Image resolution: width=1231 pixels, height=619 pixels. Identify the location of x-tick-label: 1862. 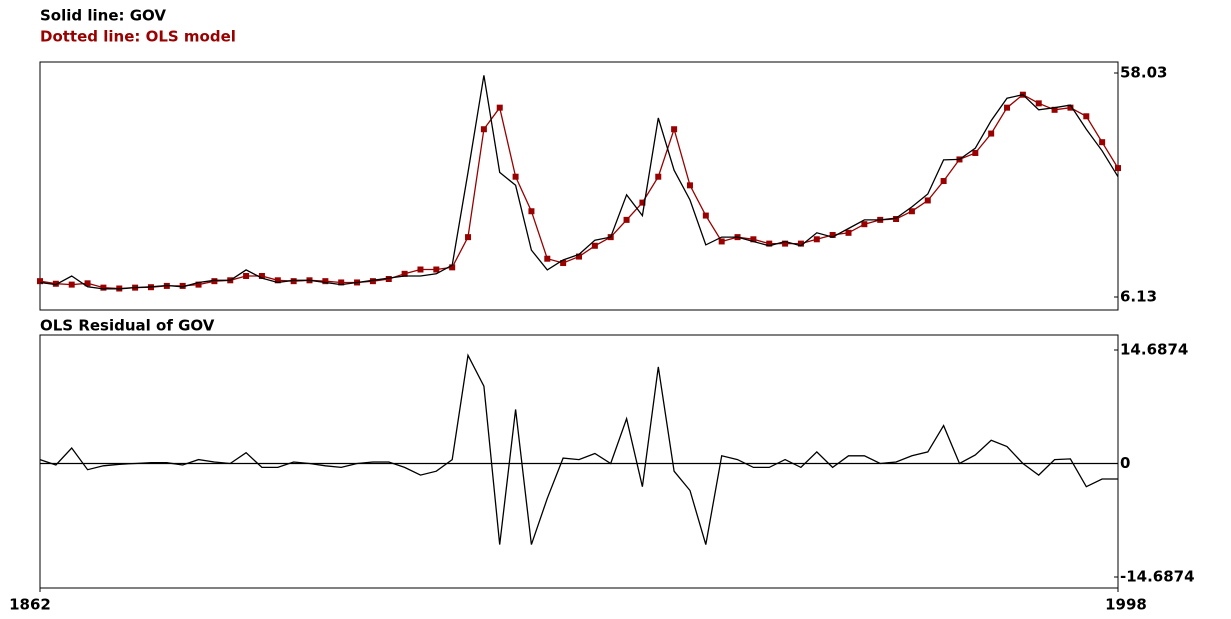
(30, 605).